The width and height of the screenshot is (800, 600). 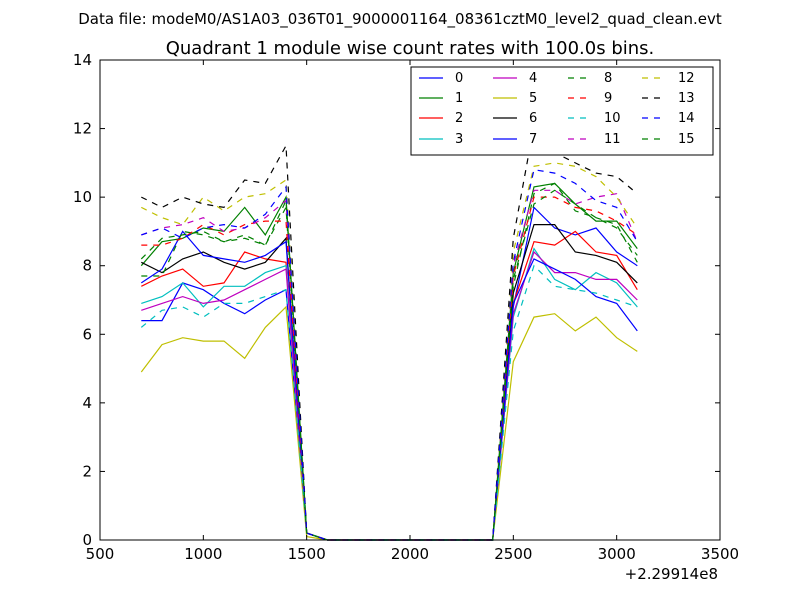 I want to click on legend-label-14: 14, so click(x=686, y=118).